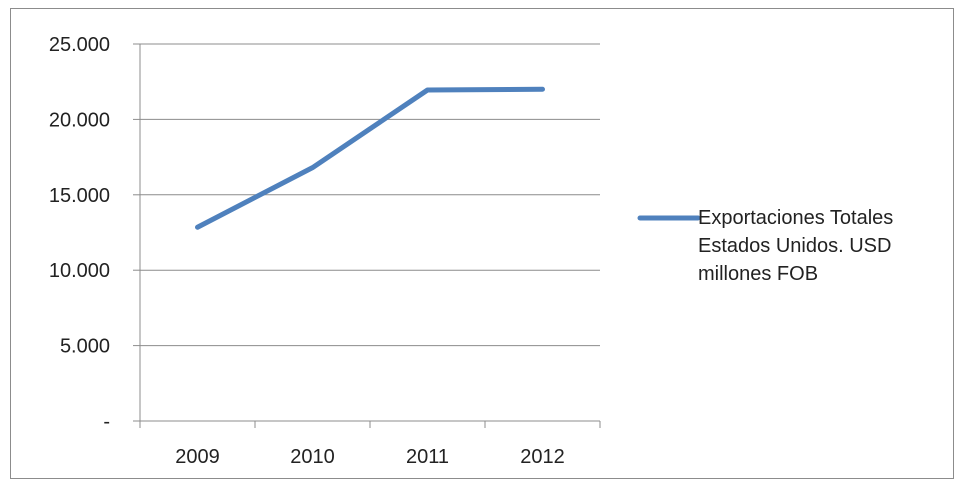  I want to click on x-tick-label: 2011, so click(427, 457).